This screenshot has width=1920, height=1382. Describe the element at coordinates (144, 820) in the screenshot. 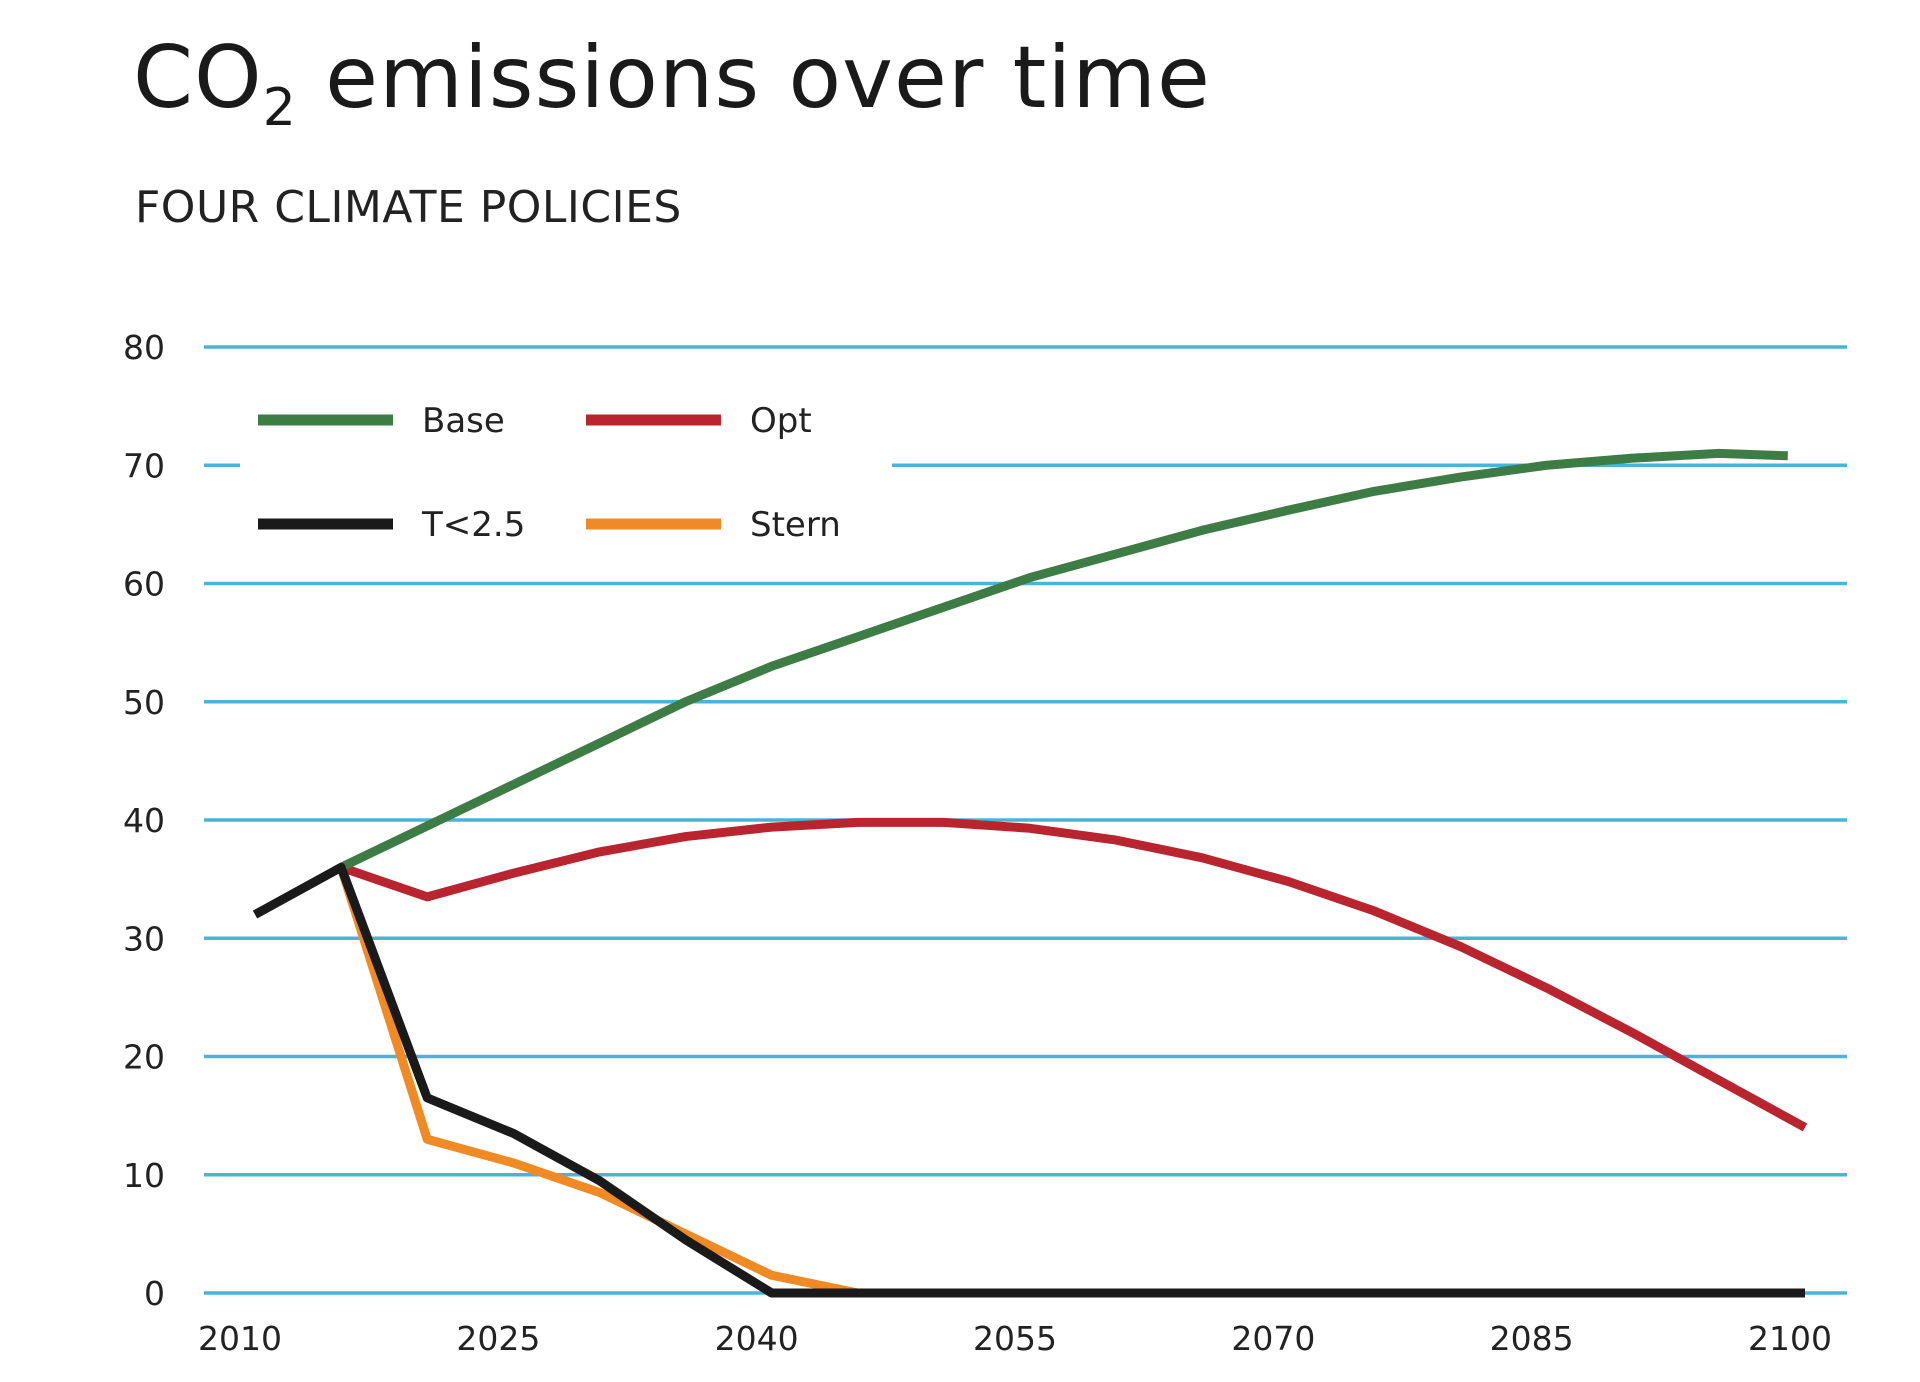

I see `y-tick-label: 40` at that location.